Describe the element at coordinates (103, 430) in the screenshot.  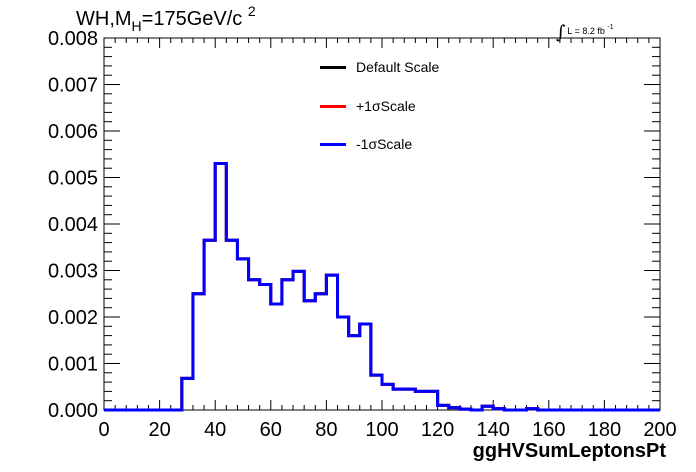
I see `x-tick-label: 0` at that location.